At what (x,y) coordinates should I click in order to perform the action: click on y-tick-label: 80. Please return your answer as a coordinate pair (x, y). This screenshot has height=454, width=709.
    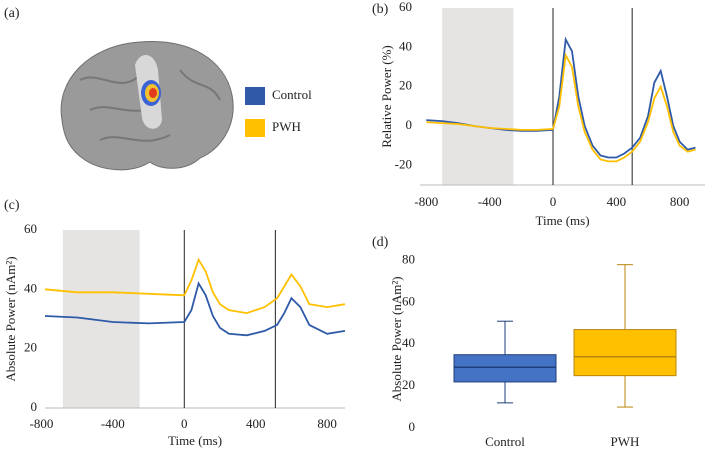
    Looking at the image, I should click on (408, 258).